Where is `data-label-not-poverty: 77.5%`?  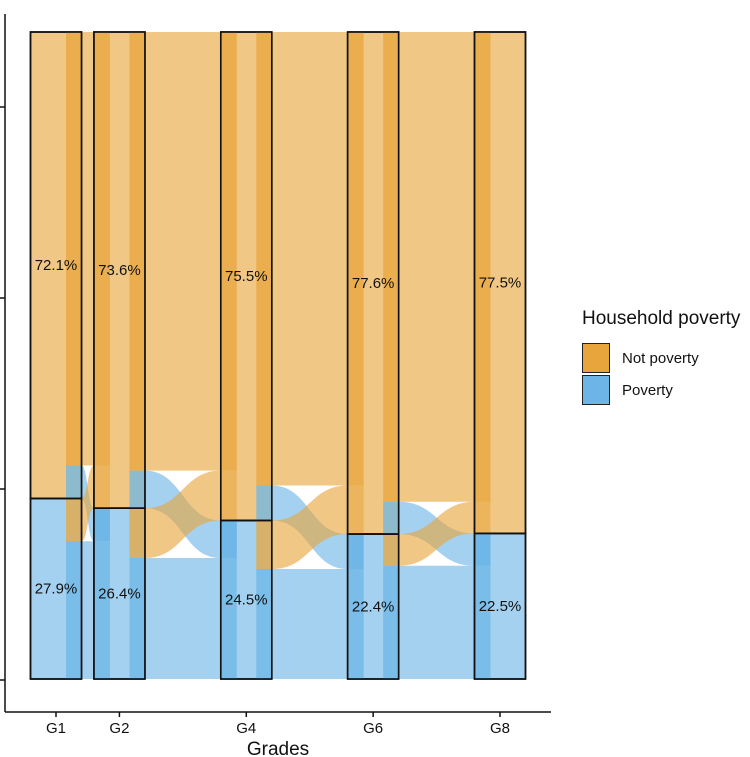
data-label-not-poverty: 77.5% is located at coordinates (500, 283).